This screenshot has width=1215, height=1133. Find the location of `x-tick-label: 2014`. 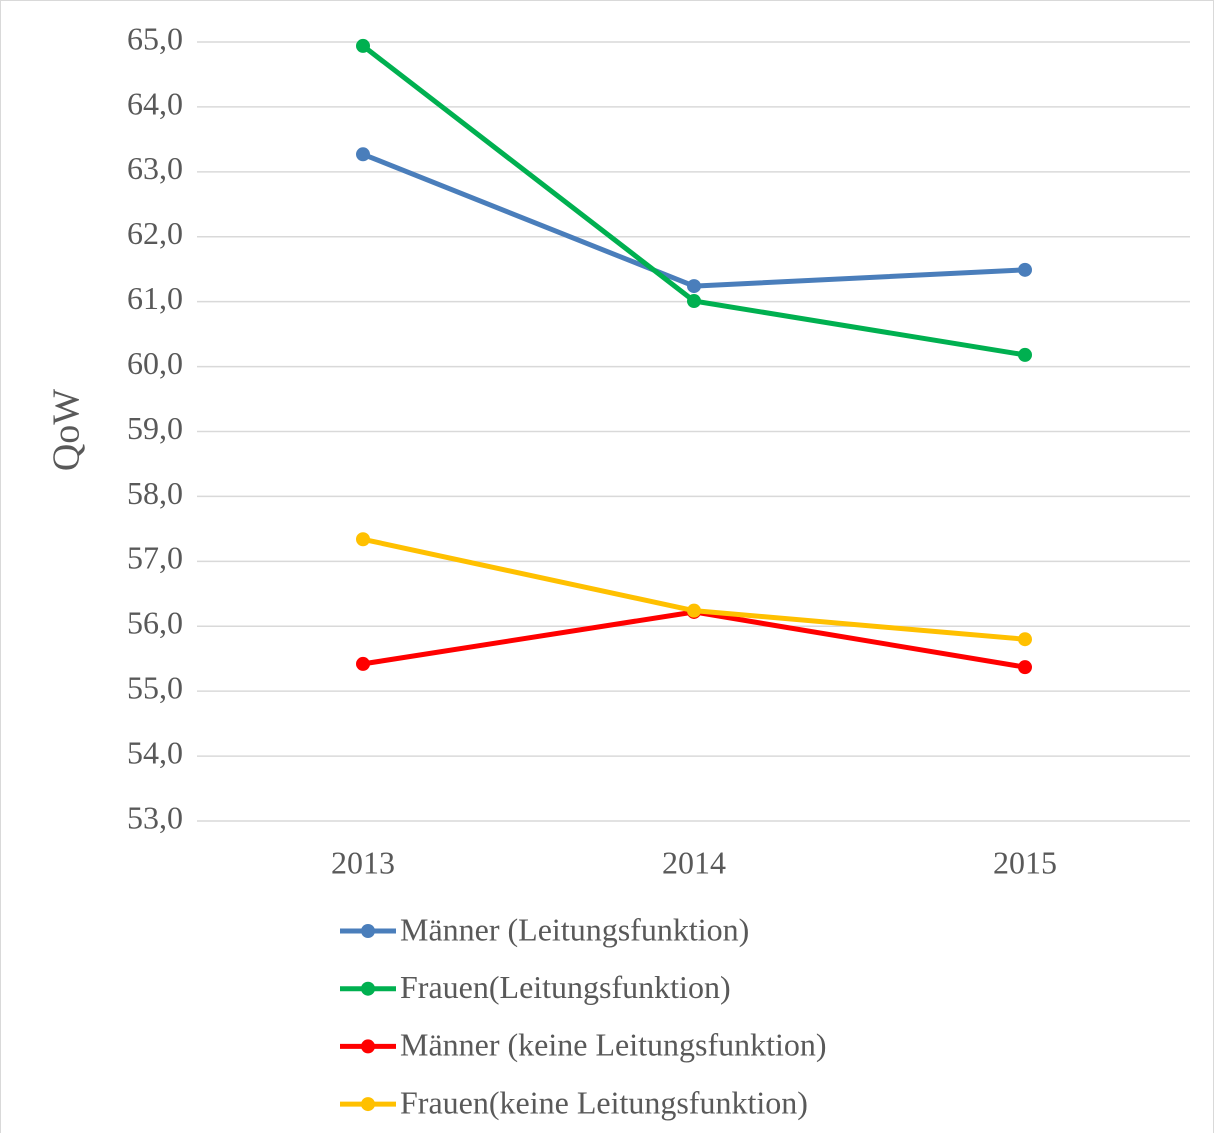

x-tick-label: 2014 is located at coordinates (694, 862).